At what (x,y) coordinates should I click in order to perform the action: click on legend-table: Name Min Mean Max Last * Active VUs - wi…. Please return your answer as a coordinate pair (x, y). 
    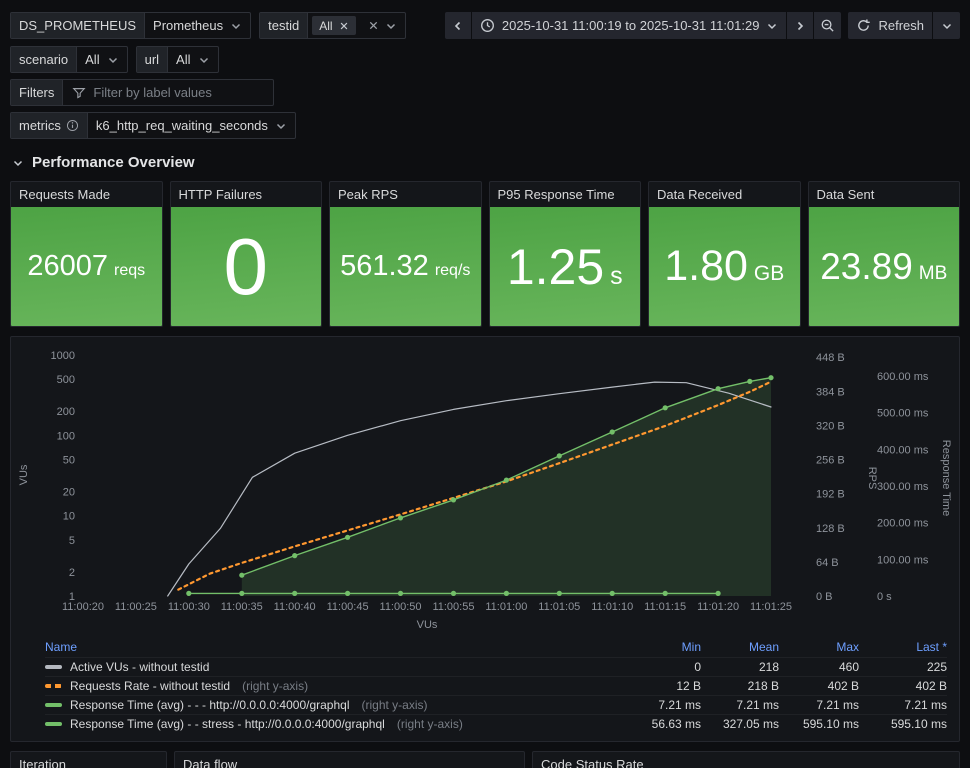
    Looking at the image, I should click on (485, 688).